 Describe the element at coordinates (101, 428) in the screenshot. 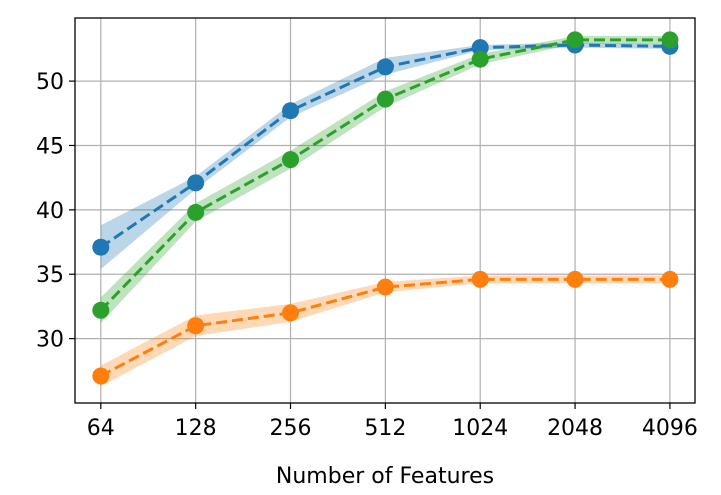

I see `x-tick-label: 64` at that location.